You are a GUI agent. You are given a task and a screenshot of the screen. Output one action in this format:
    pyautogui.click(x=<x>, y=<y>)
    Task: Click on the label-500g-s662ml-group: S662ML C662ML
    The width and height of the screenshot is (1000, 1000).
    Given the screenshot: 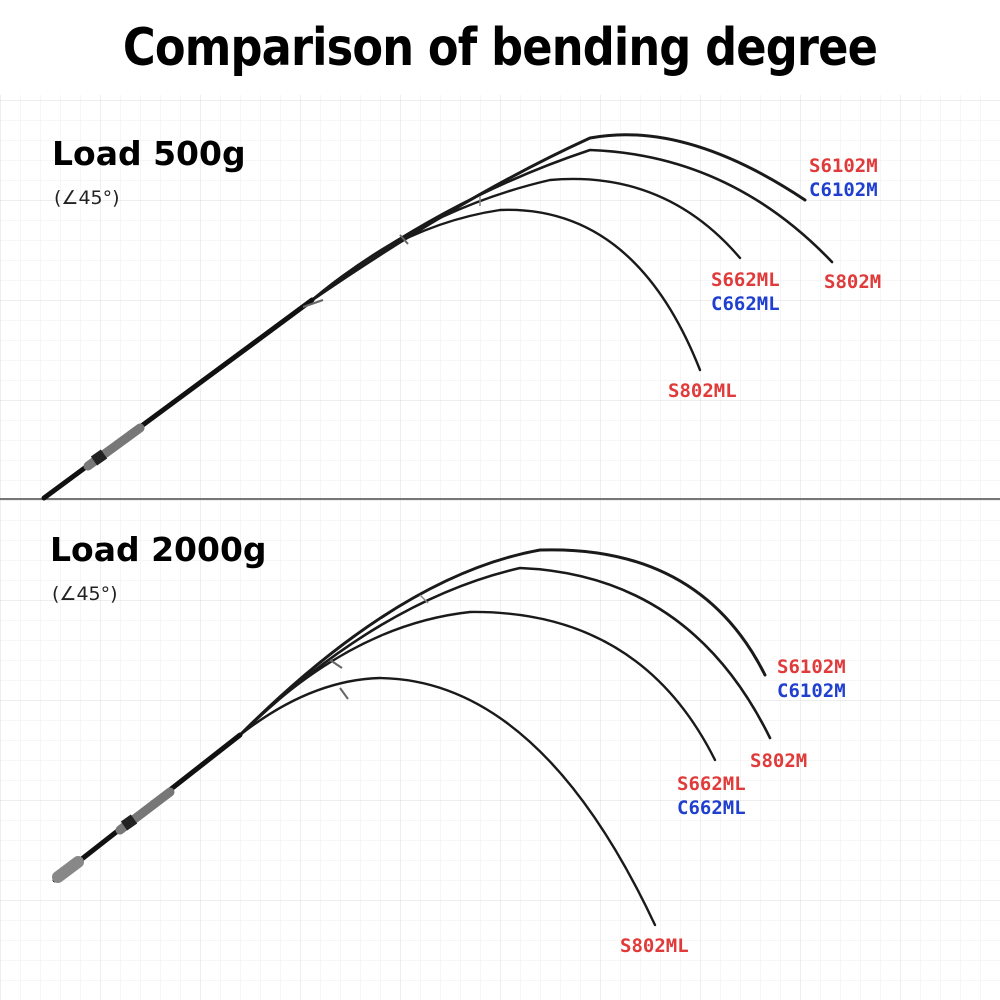 What is the action you would take?
    pyautogui.click(x=745, y=292)
    